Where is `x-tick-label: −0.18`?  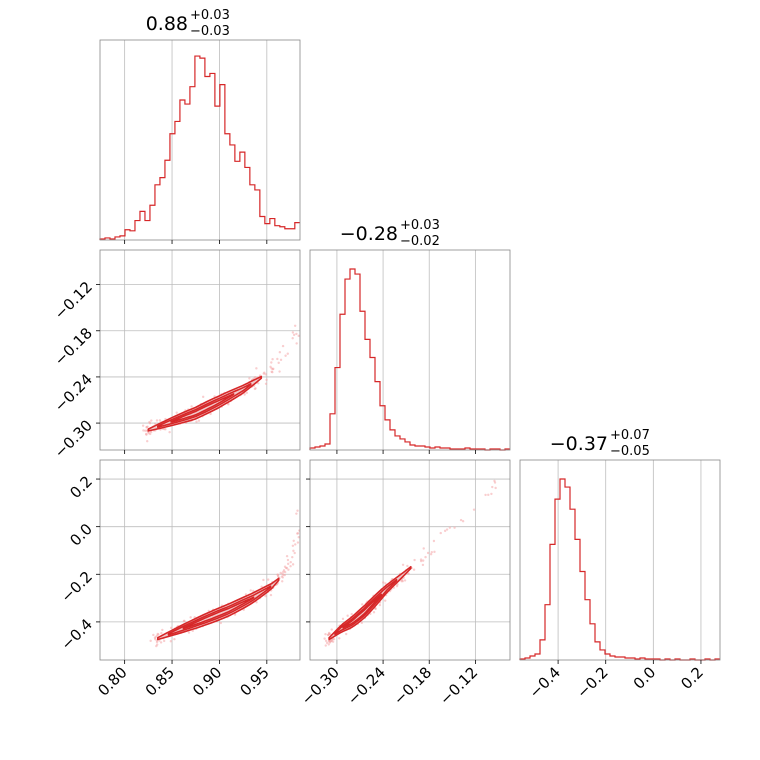
x-tick-label: −0.18 is located at coordinates (412, 685).